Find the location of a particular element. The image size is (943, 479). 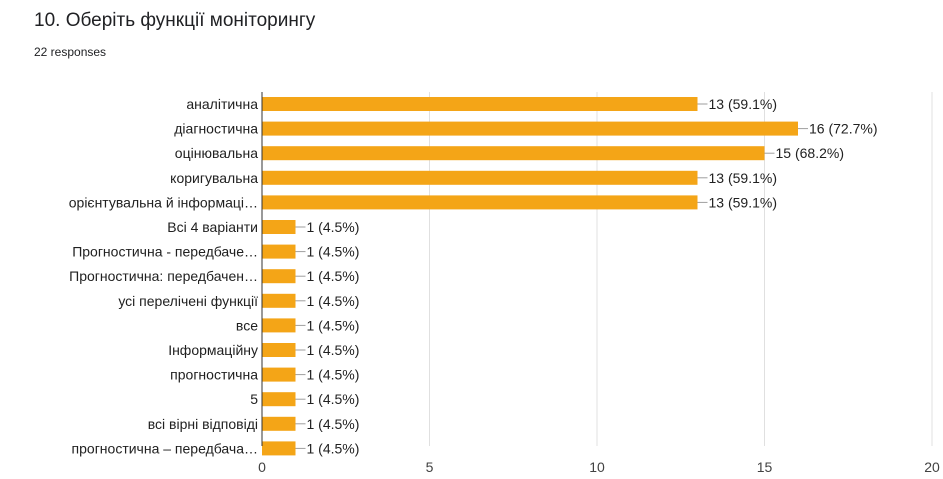

x-tick-label: 0 is located at coordinates (262, 467).